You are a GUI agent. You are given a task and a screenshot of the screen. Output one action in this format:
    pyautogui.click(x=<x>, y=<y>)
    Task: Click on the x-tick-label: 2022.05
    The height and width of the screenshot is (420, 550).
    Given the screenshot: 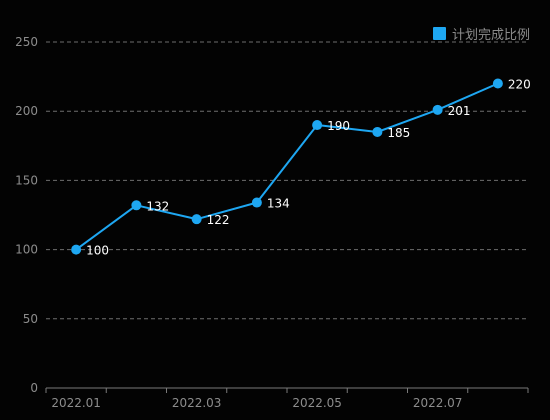 What is the action you would take?
    pyautogui.click(x=317, y=403)
    